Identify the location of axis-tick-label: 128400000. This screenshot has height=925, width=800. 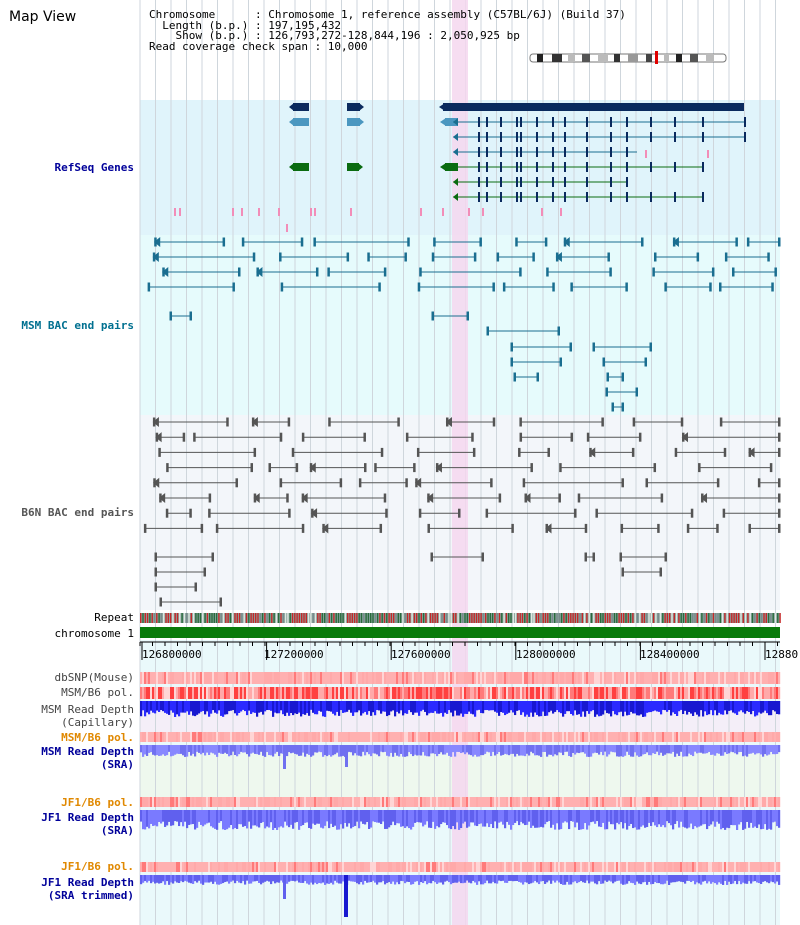
(670, 654).